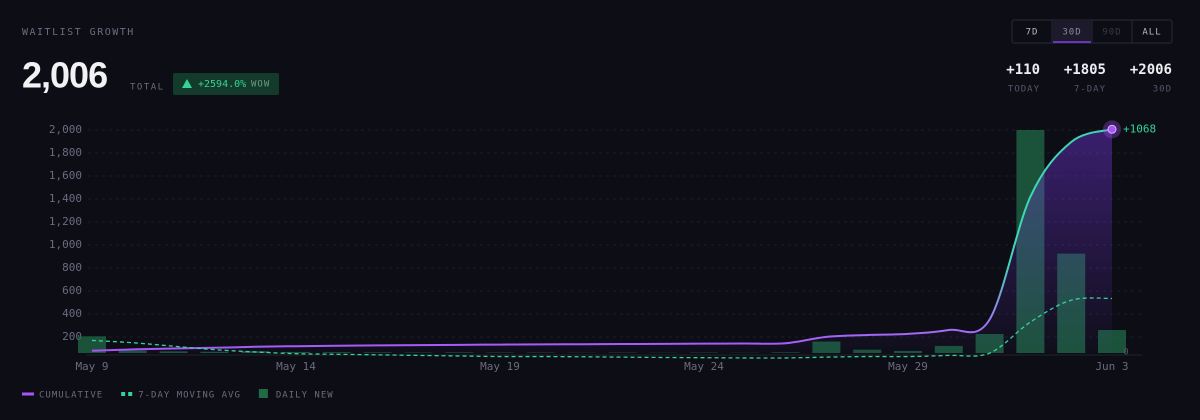  Describe the element at coordinates (187, 83) in the screenshot. I see `up-icon` at that location.